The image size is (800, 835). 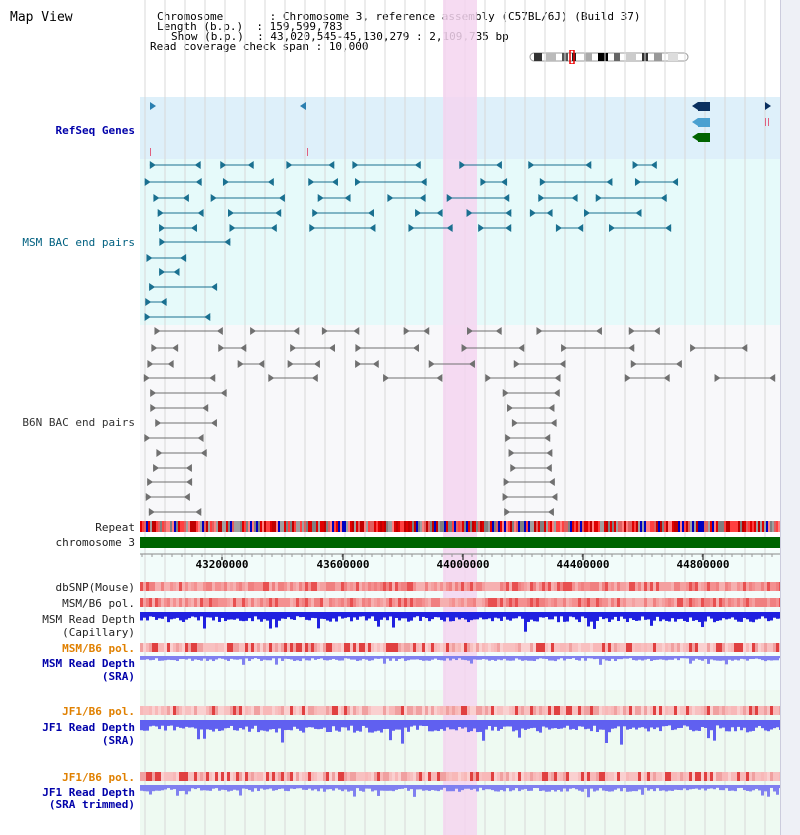 I want to click on track-label-dbsnp: dbSNP(Mouse), so click(x=95, y=587).